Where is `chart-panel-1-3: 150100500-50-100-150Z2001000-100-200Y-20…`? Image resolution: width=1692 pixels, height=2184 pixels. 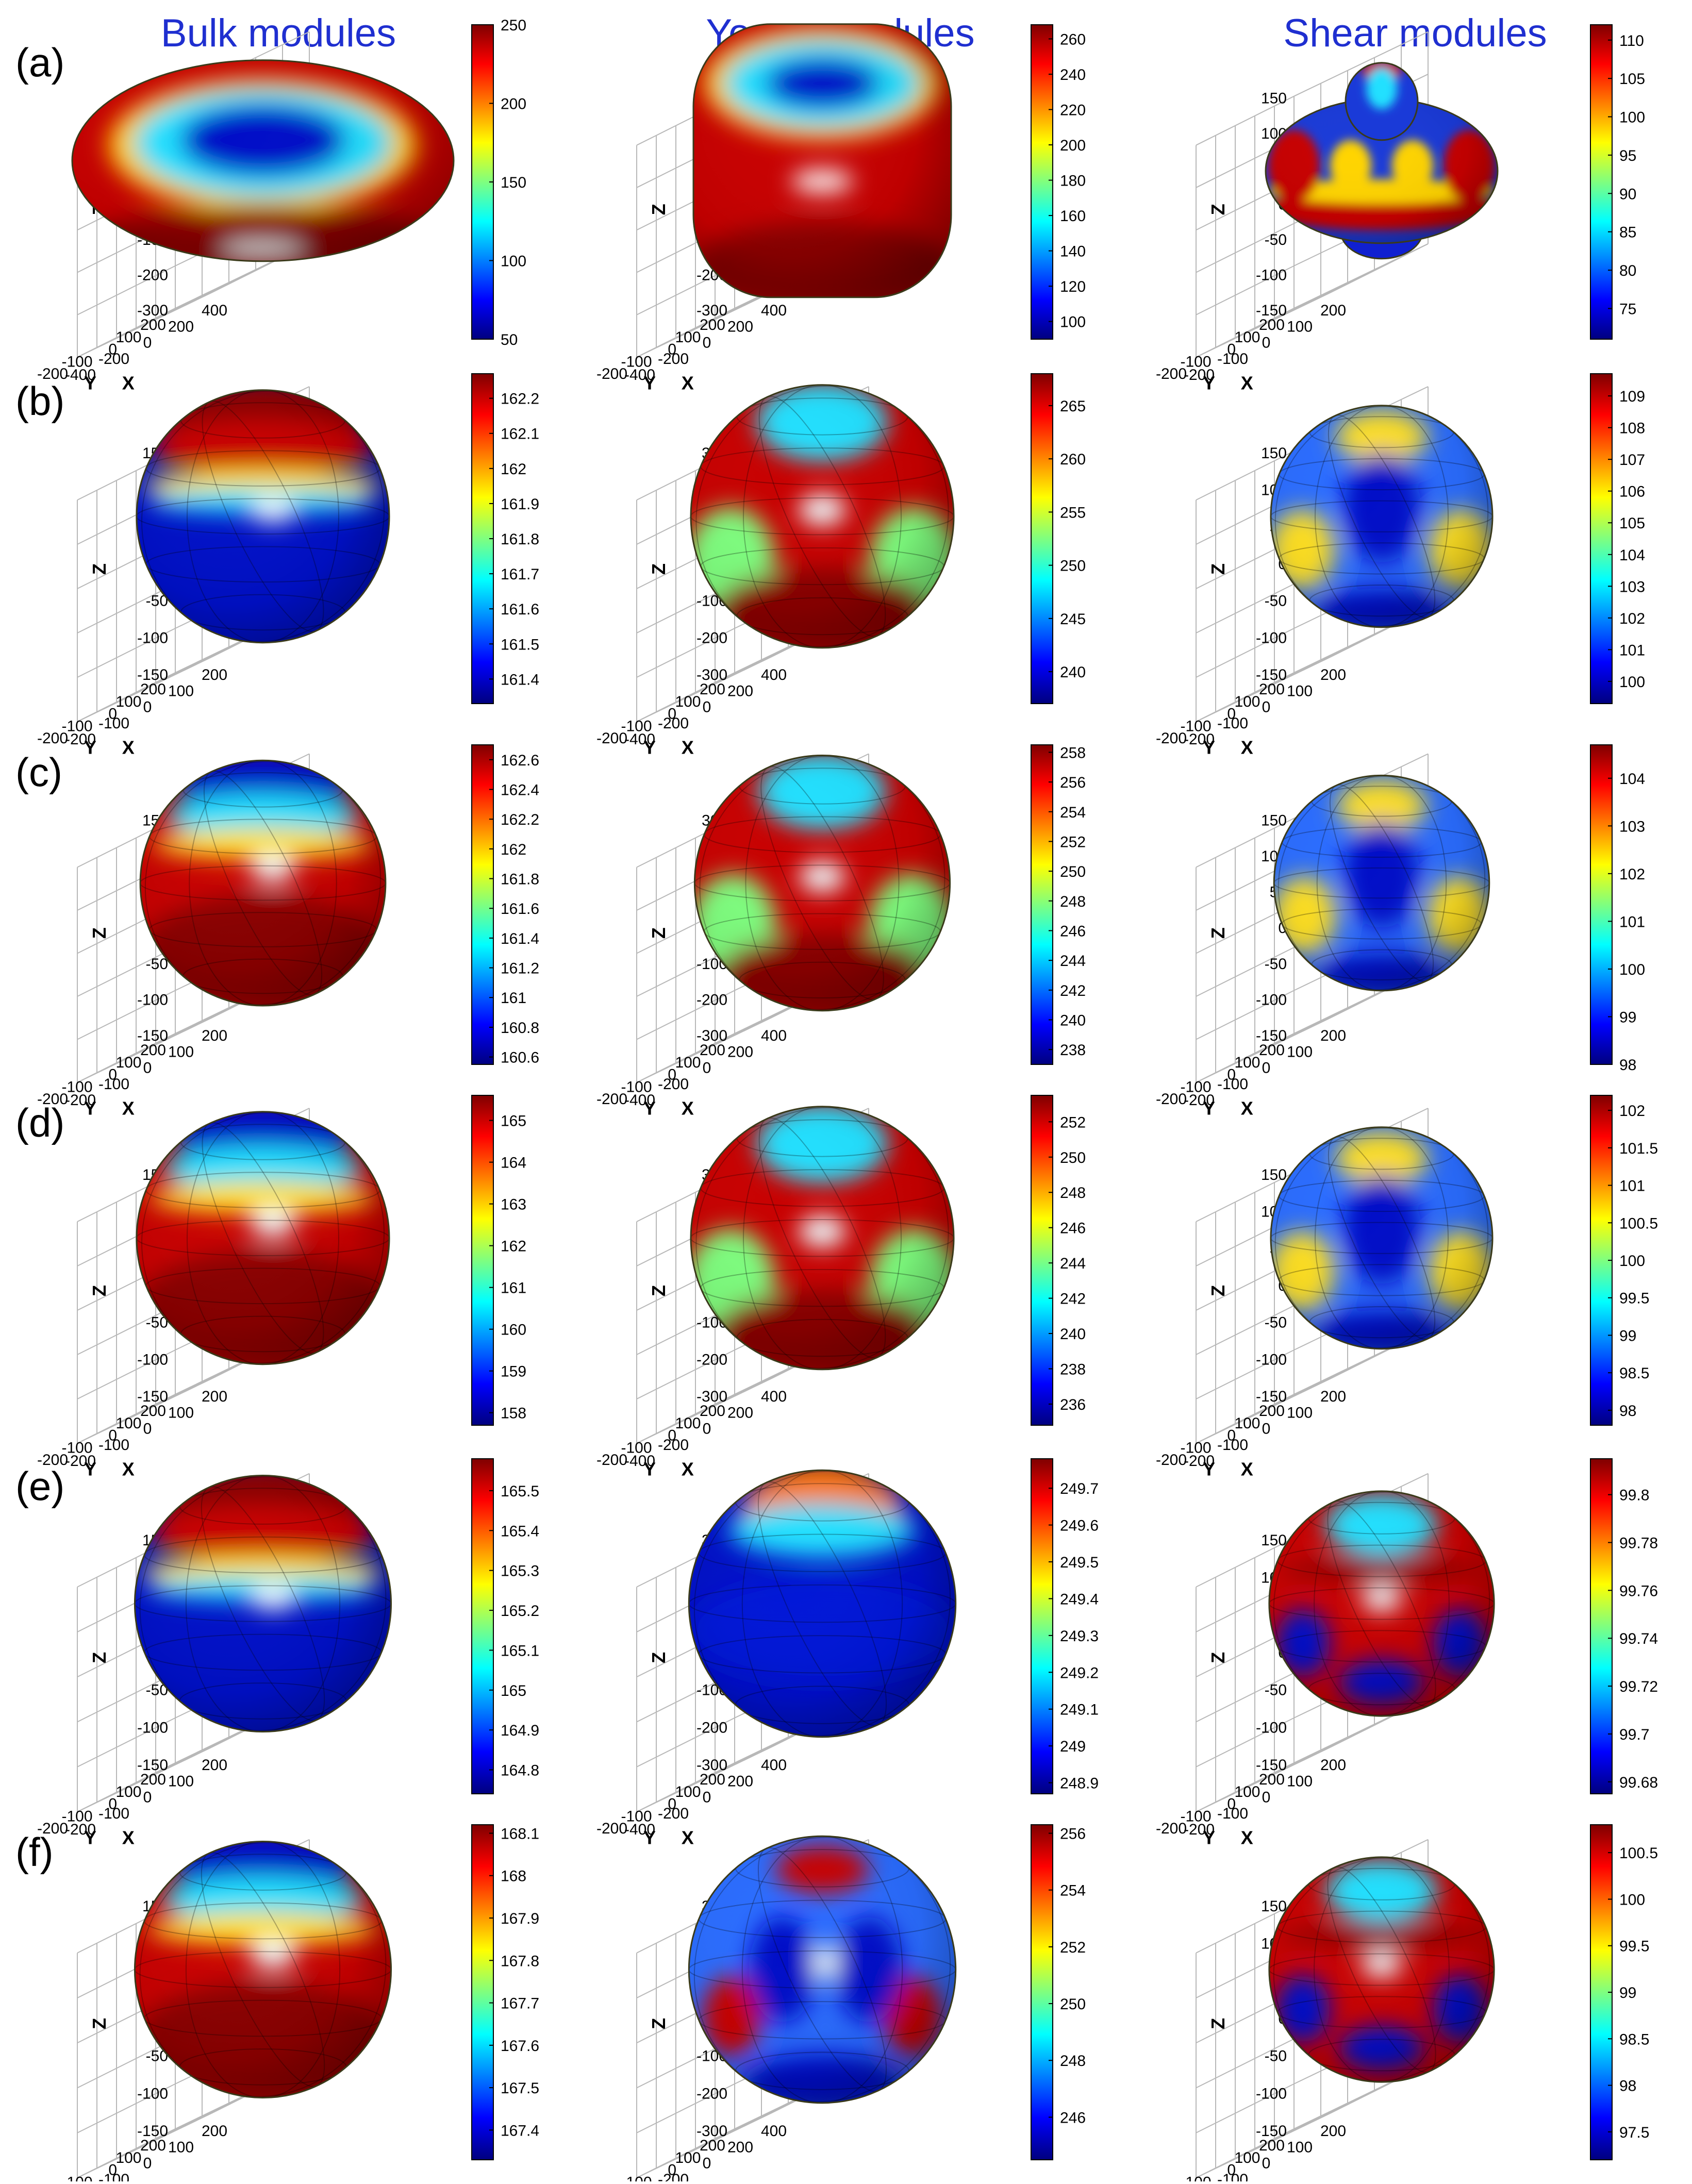
chart-panel-1-3: 150100500-50-100-150Z2001000-100-200Y-20… is located at coordinates (1401, 209).